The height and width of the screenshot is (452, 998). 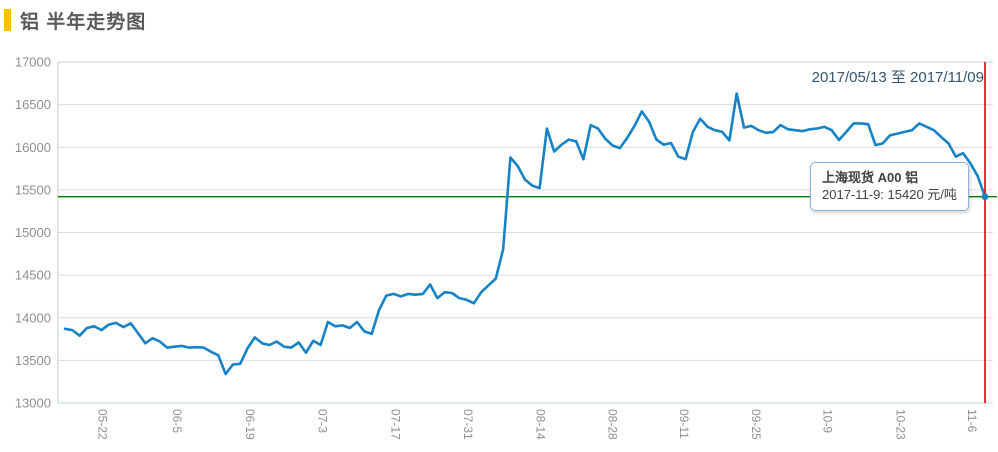 I want to click on y-tick-label: 13500, so click(x=33, y=360).